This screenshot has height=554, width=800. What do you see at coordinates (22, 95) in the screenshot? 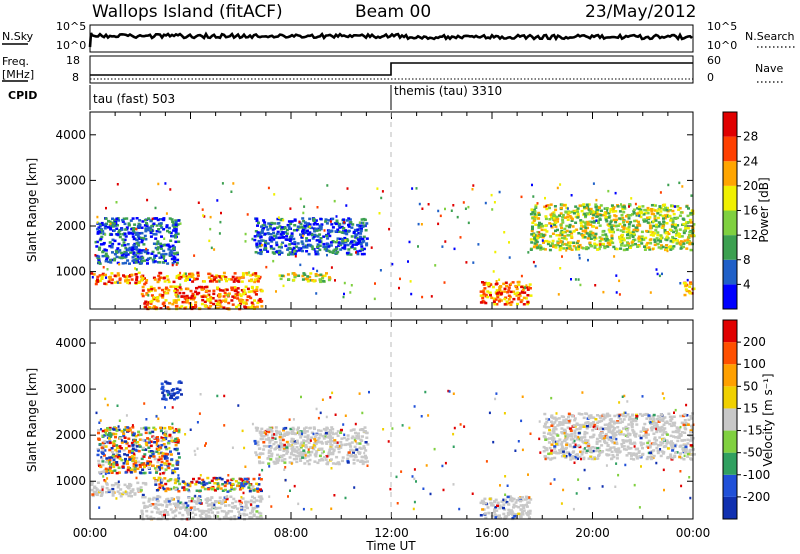
I see `cpid-label: CPID` at bounding box center [22, 95].